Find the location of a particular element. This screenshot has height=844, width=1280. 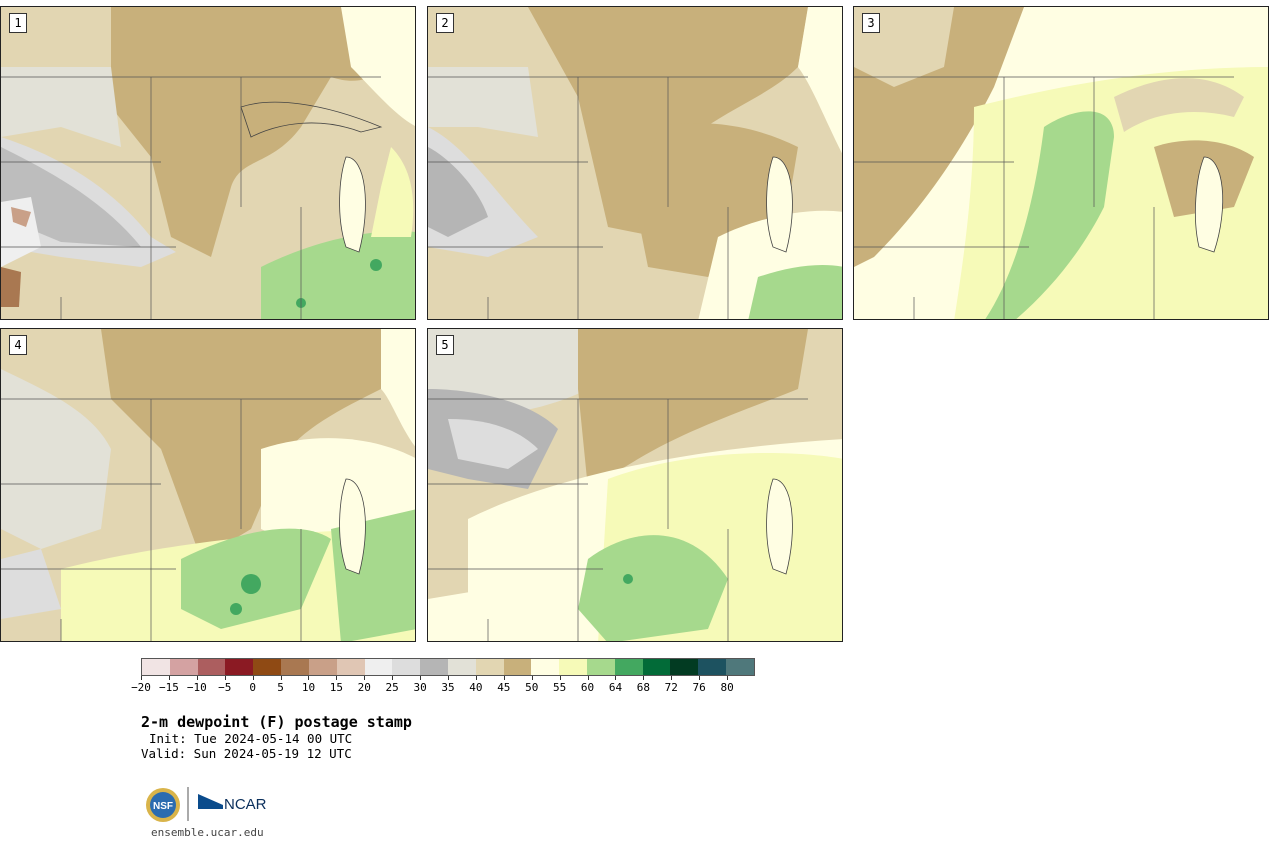

panel-number: 2 is located at coordinates (445, 23).